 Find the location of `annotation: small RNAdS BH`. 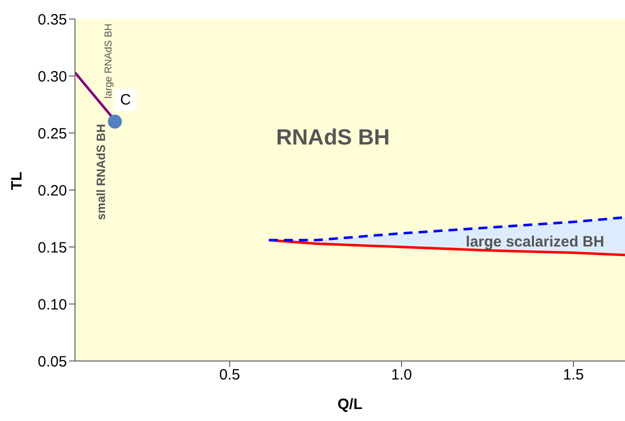

annotation: small RNAdS BH is located at coordinates (101, 172).